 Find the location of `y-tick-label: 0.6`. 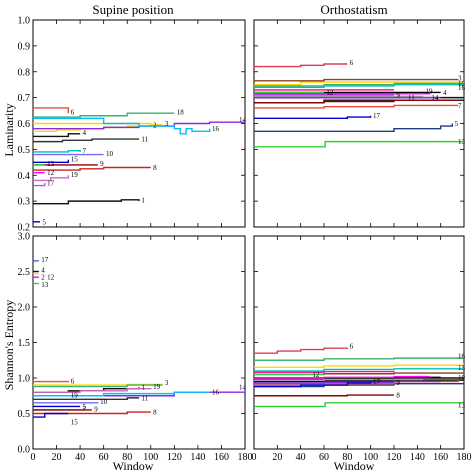

y-tick-label: 0.6 is located at coordinates (24, 124).